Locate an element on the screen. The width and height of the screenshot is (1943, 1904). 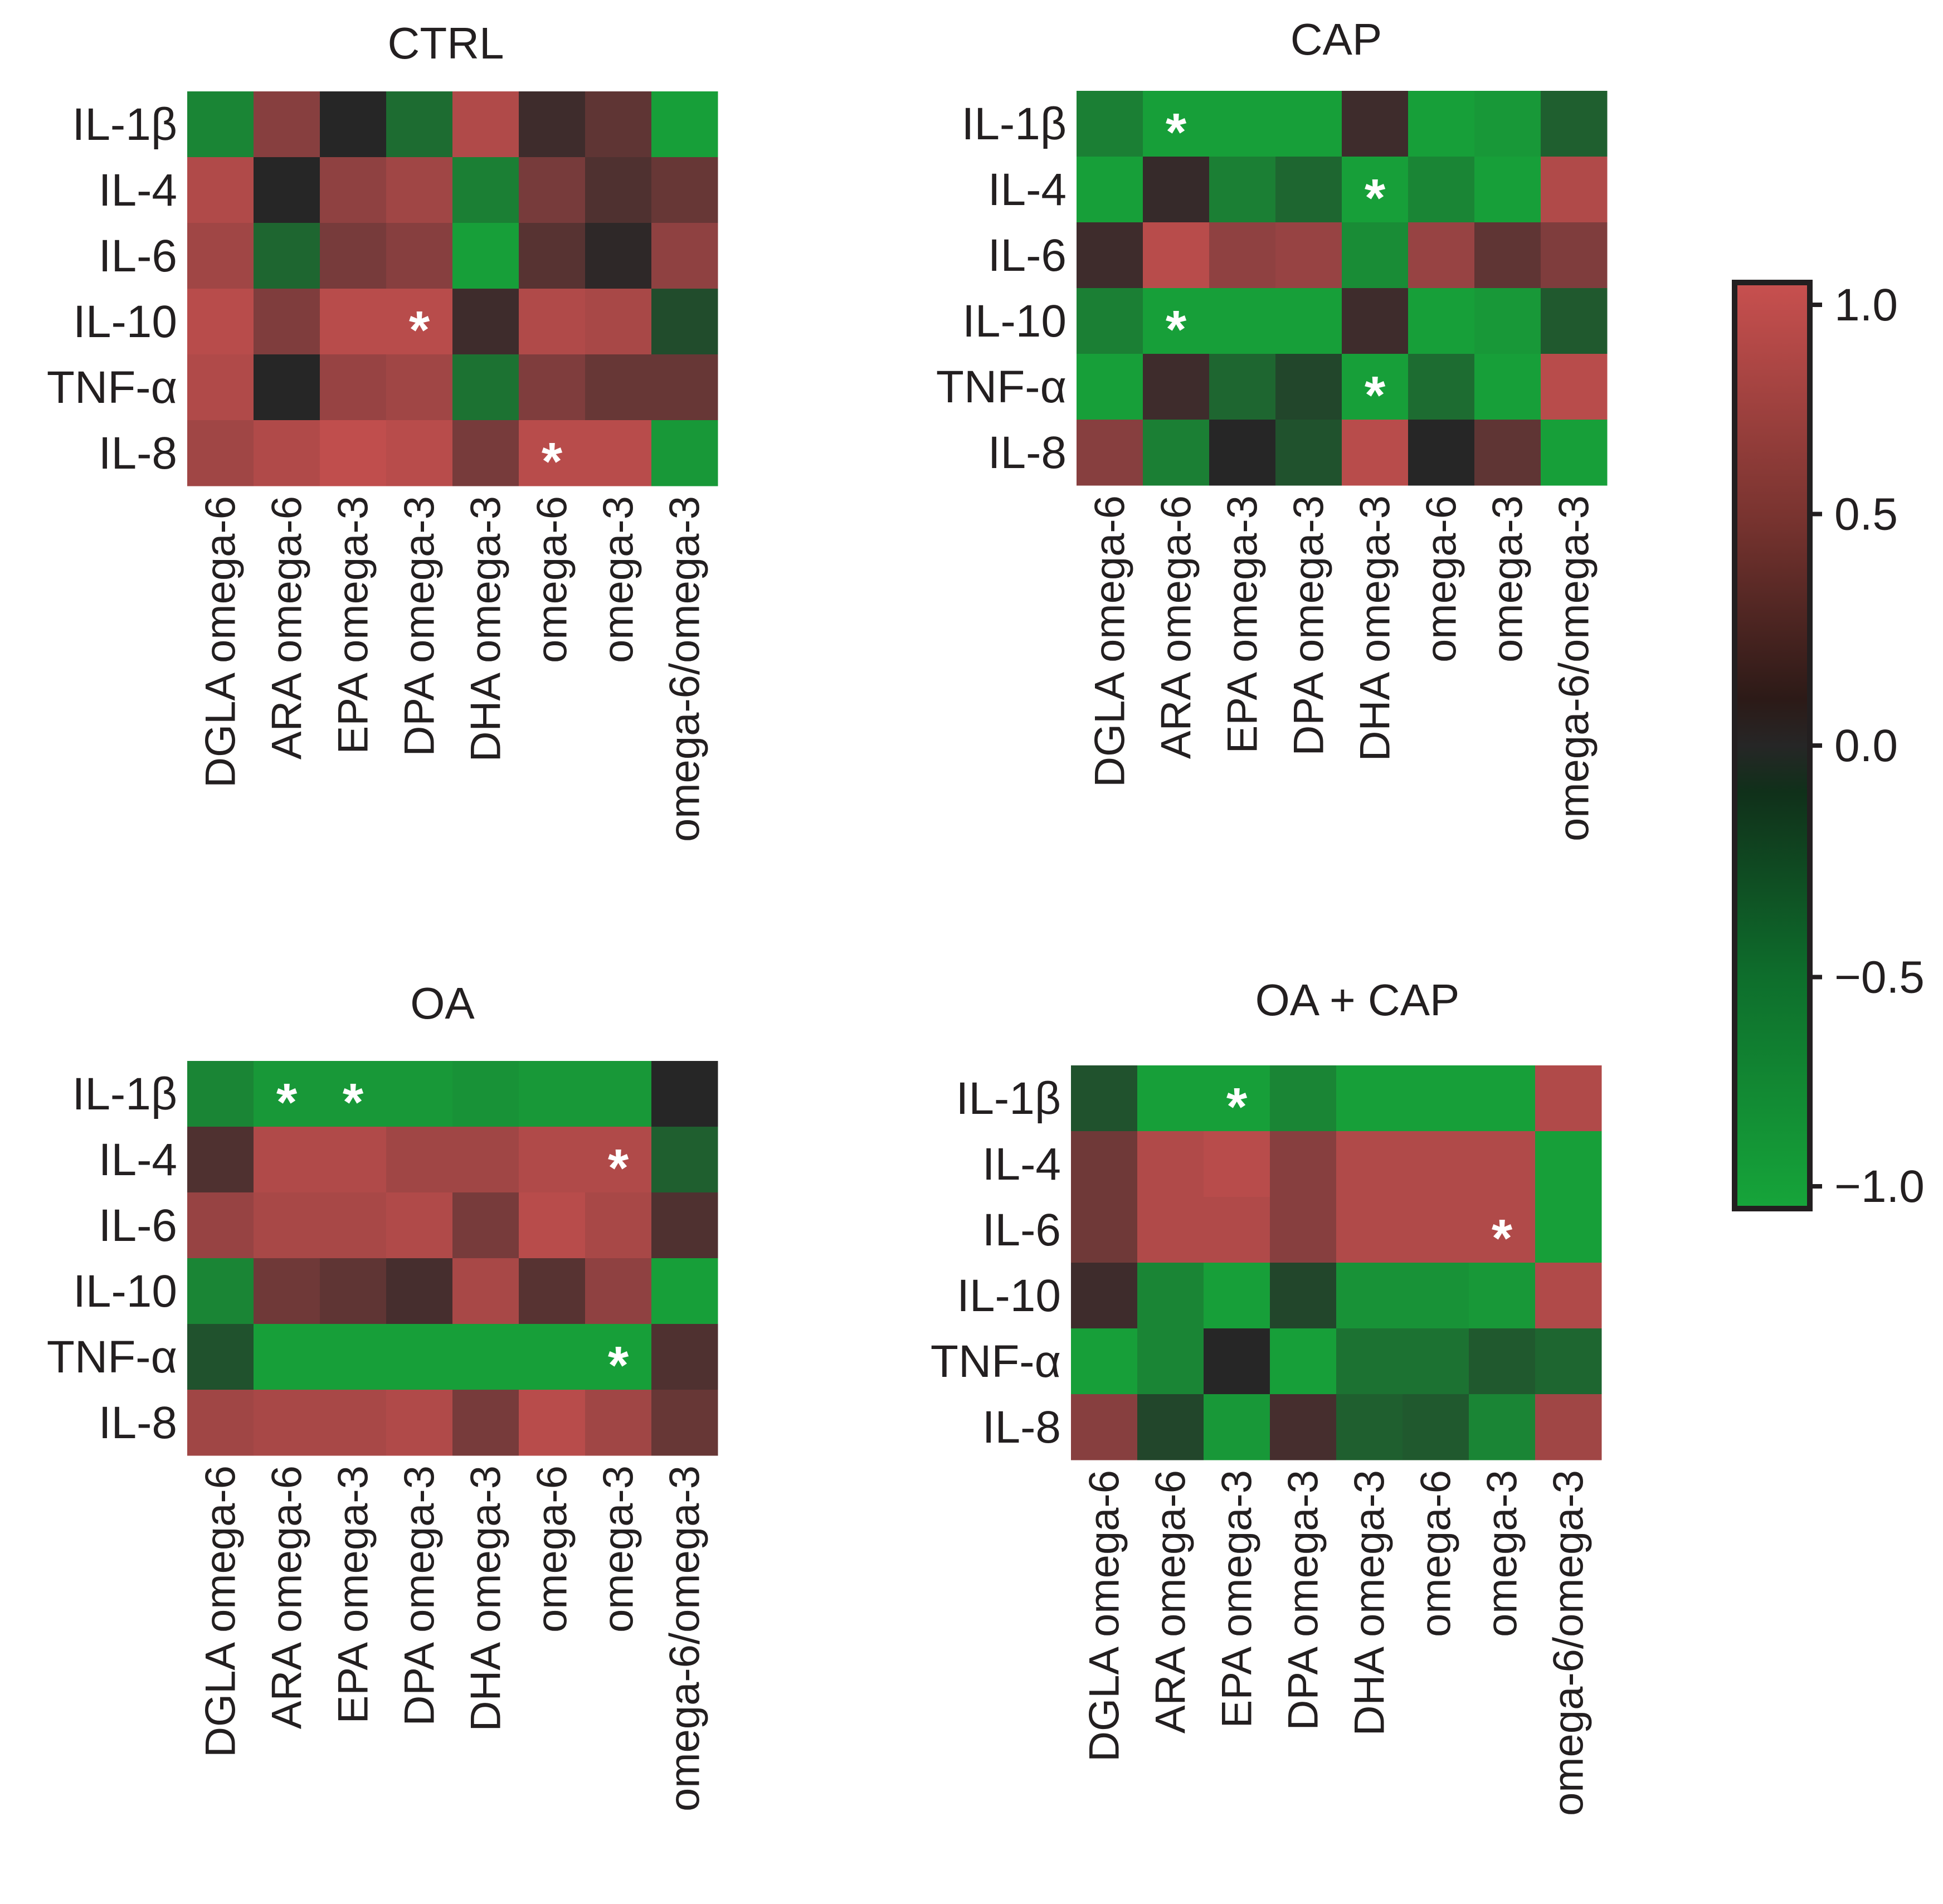
colorbar-tick-label: 0.5 is located at coordinates (1866, 514).